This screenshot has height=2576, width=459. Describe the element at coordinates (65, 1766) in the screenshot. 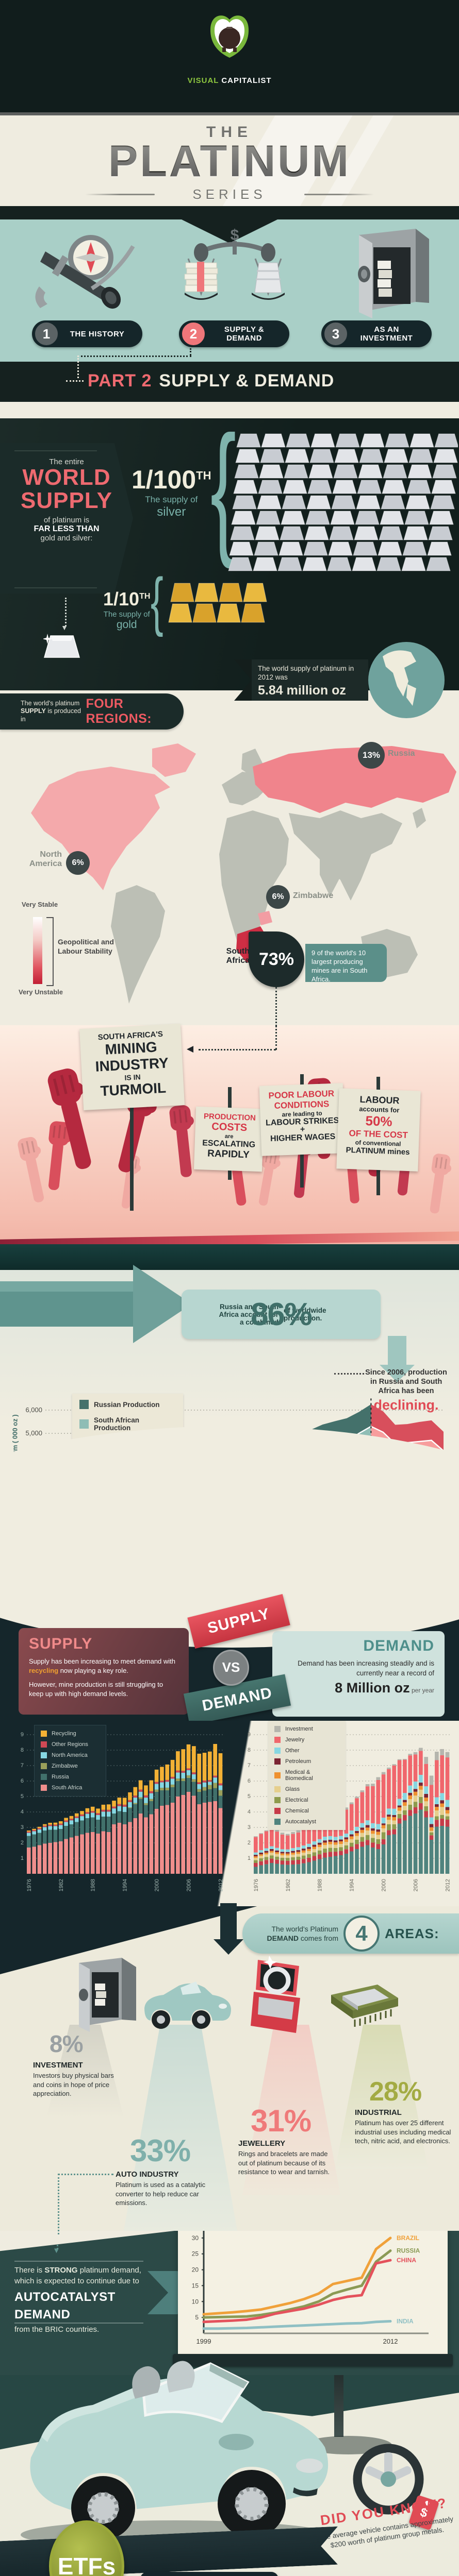

I see `legend-label: Zimbabwe` at that location.